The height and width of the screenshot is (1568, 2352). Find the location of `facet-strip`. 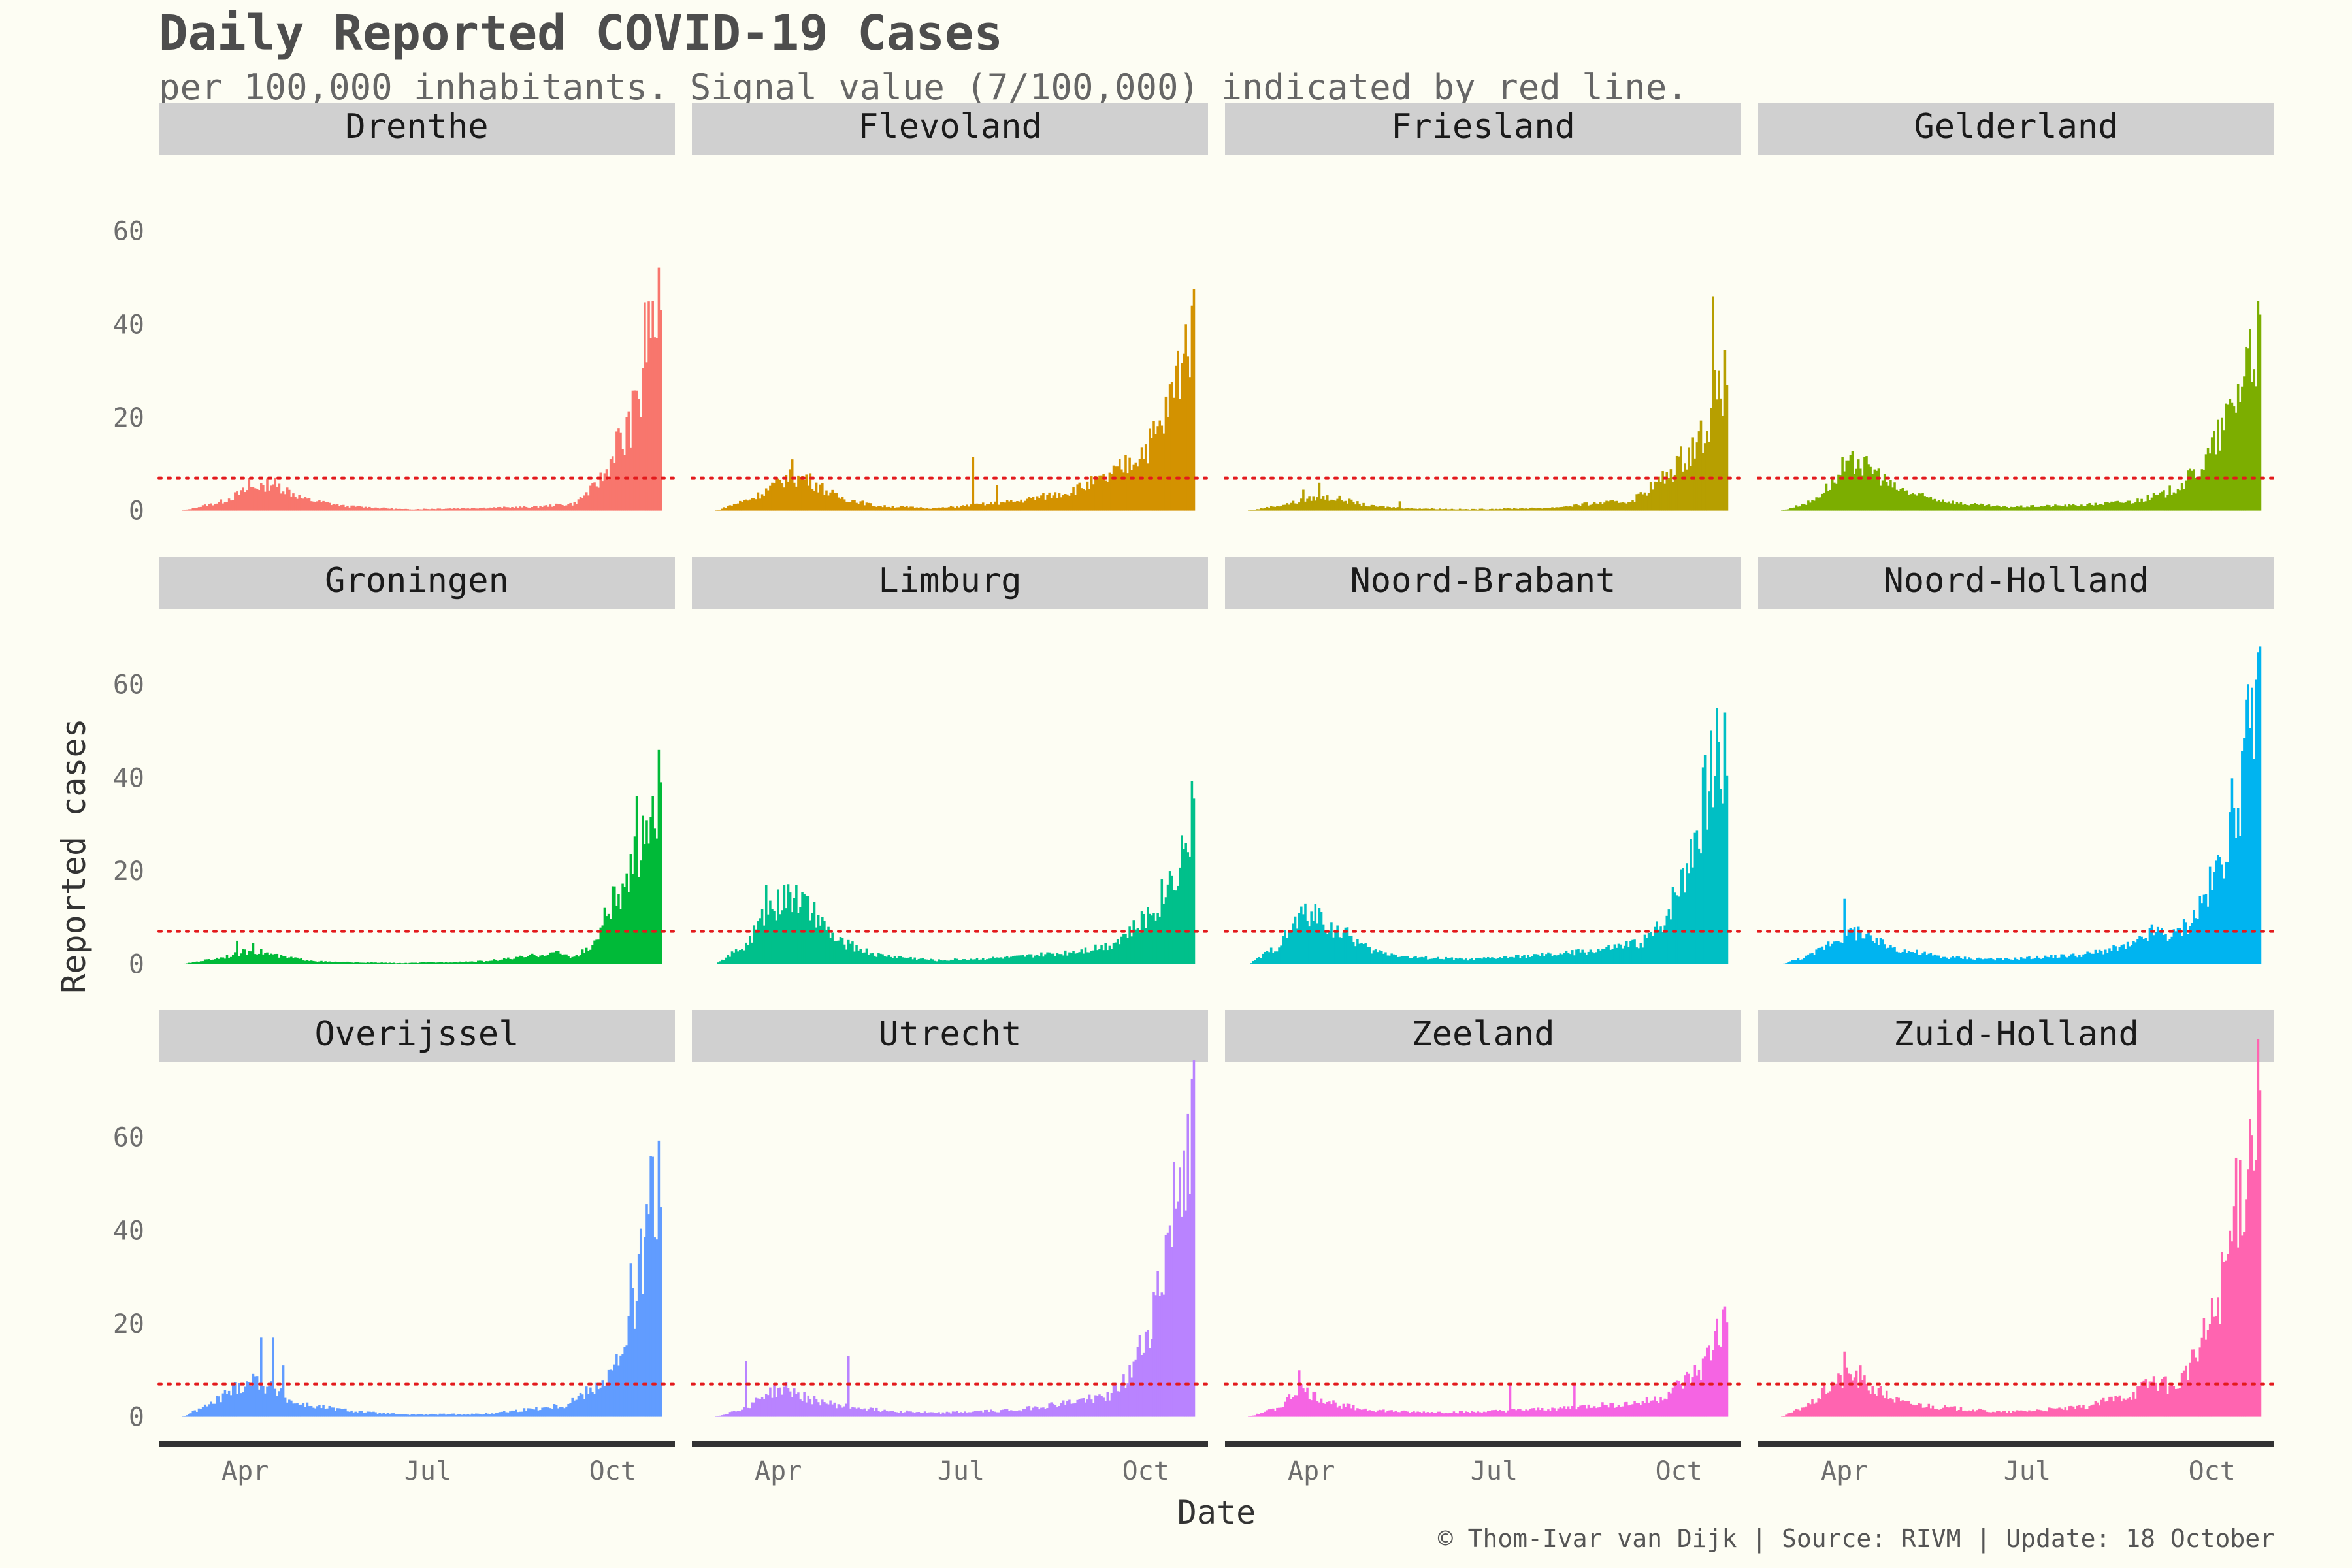

facet-strip is located at coordinates (1483, 129).